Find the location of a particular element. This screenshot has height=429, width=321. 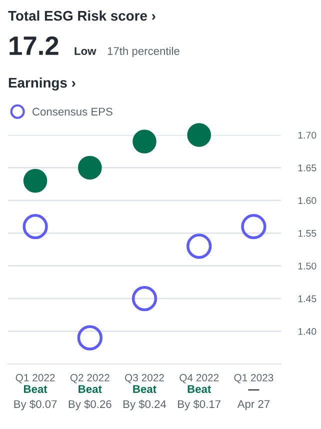

text: 17.2 is located at coordinates (34, 45).